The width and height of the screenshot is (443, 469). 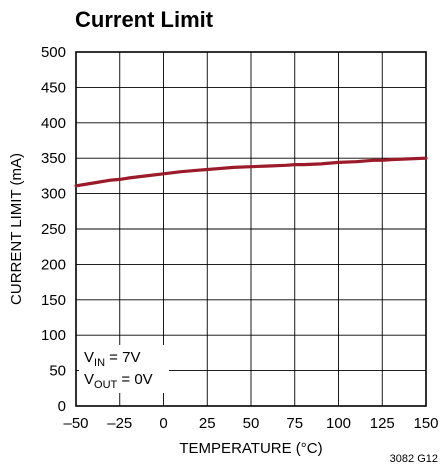 What do you see at coordinates (144, 19) in the screenshot?
I see `chart-title: Current Limit` at bounding box center [144, 19].